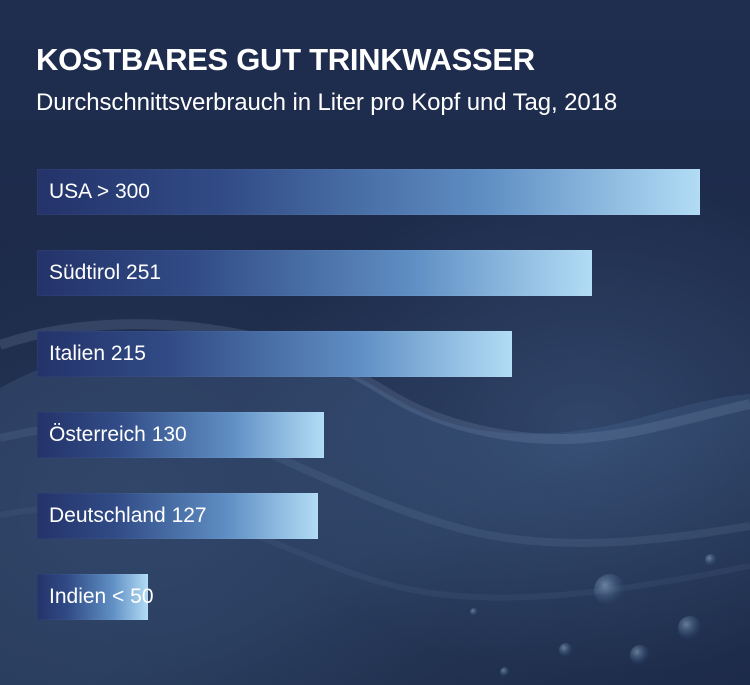 This screenshot has width=750, height=685. Describe the element at coordinates (118, 434) in the screenshot. I see `bar-label: Österreich 130` at that location.